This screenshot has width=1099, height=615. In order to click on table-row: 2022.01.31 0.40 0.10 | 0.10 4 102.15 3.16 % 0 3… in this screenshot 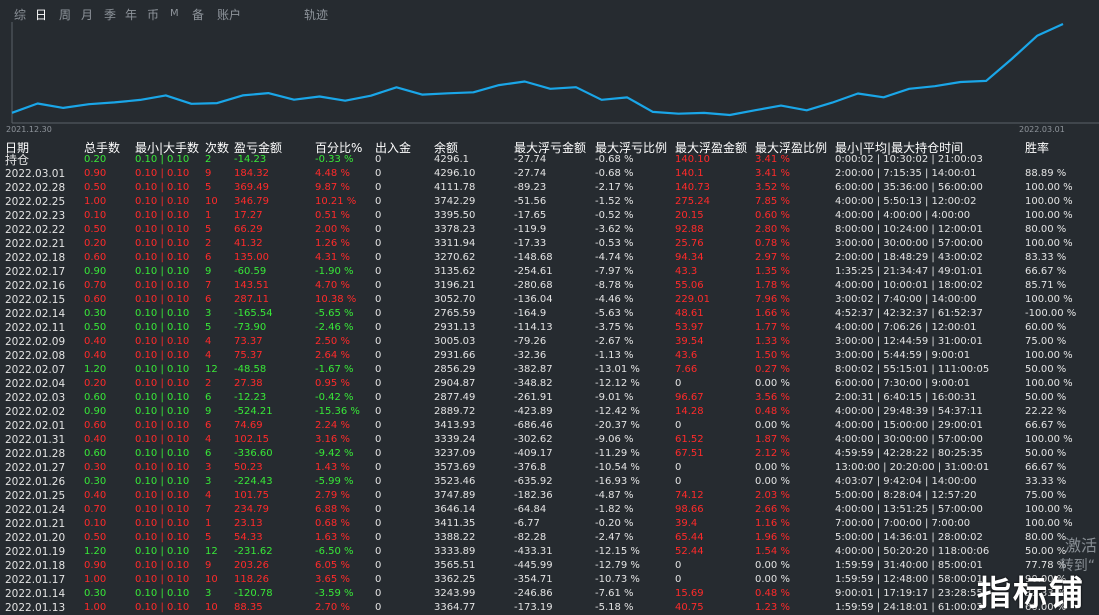, I will do `click(549, 440)`.